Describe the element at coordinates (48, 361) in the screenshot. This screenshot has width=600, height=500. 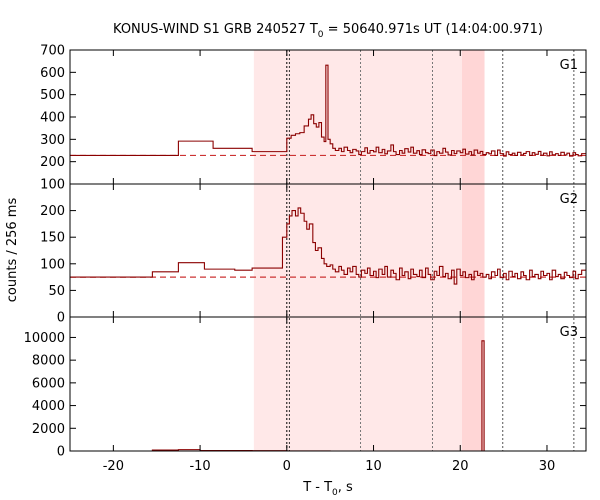
I see `y-tick-label-G3: 8000` at that location.